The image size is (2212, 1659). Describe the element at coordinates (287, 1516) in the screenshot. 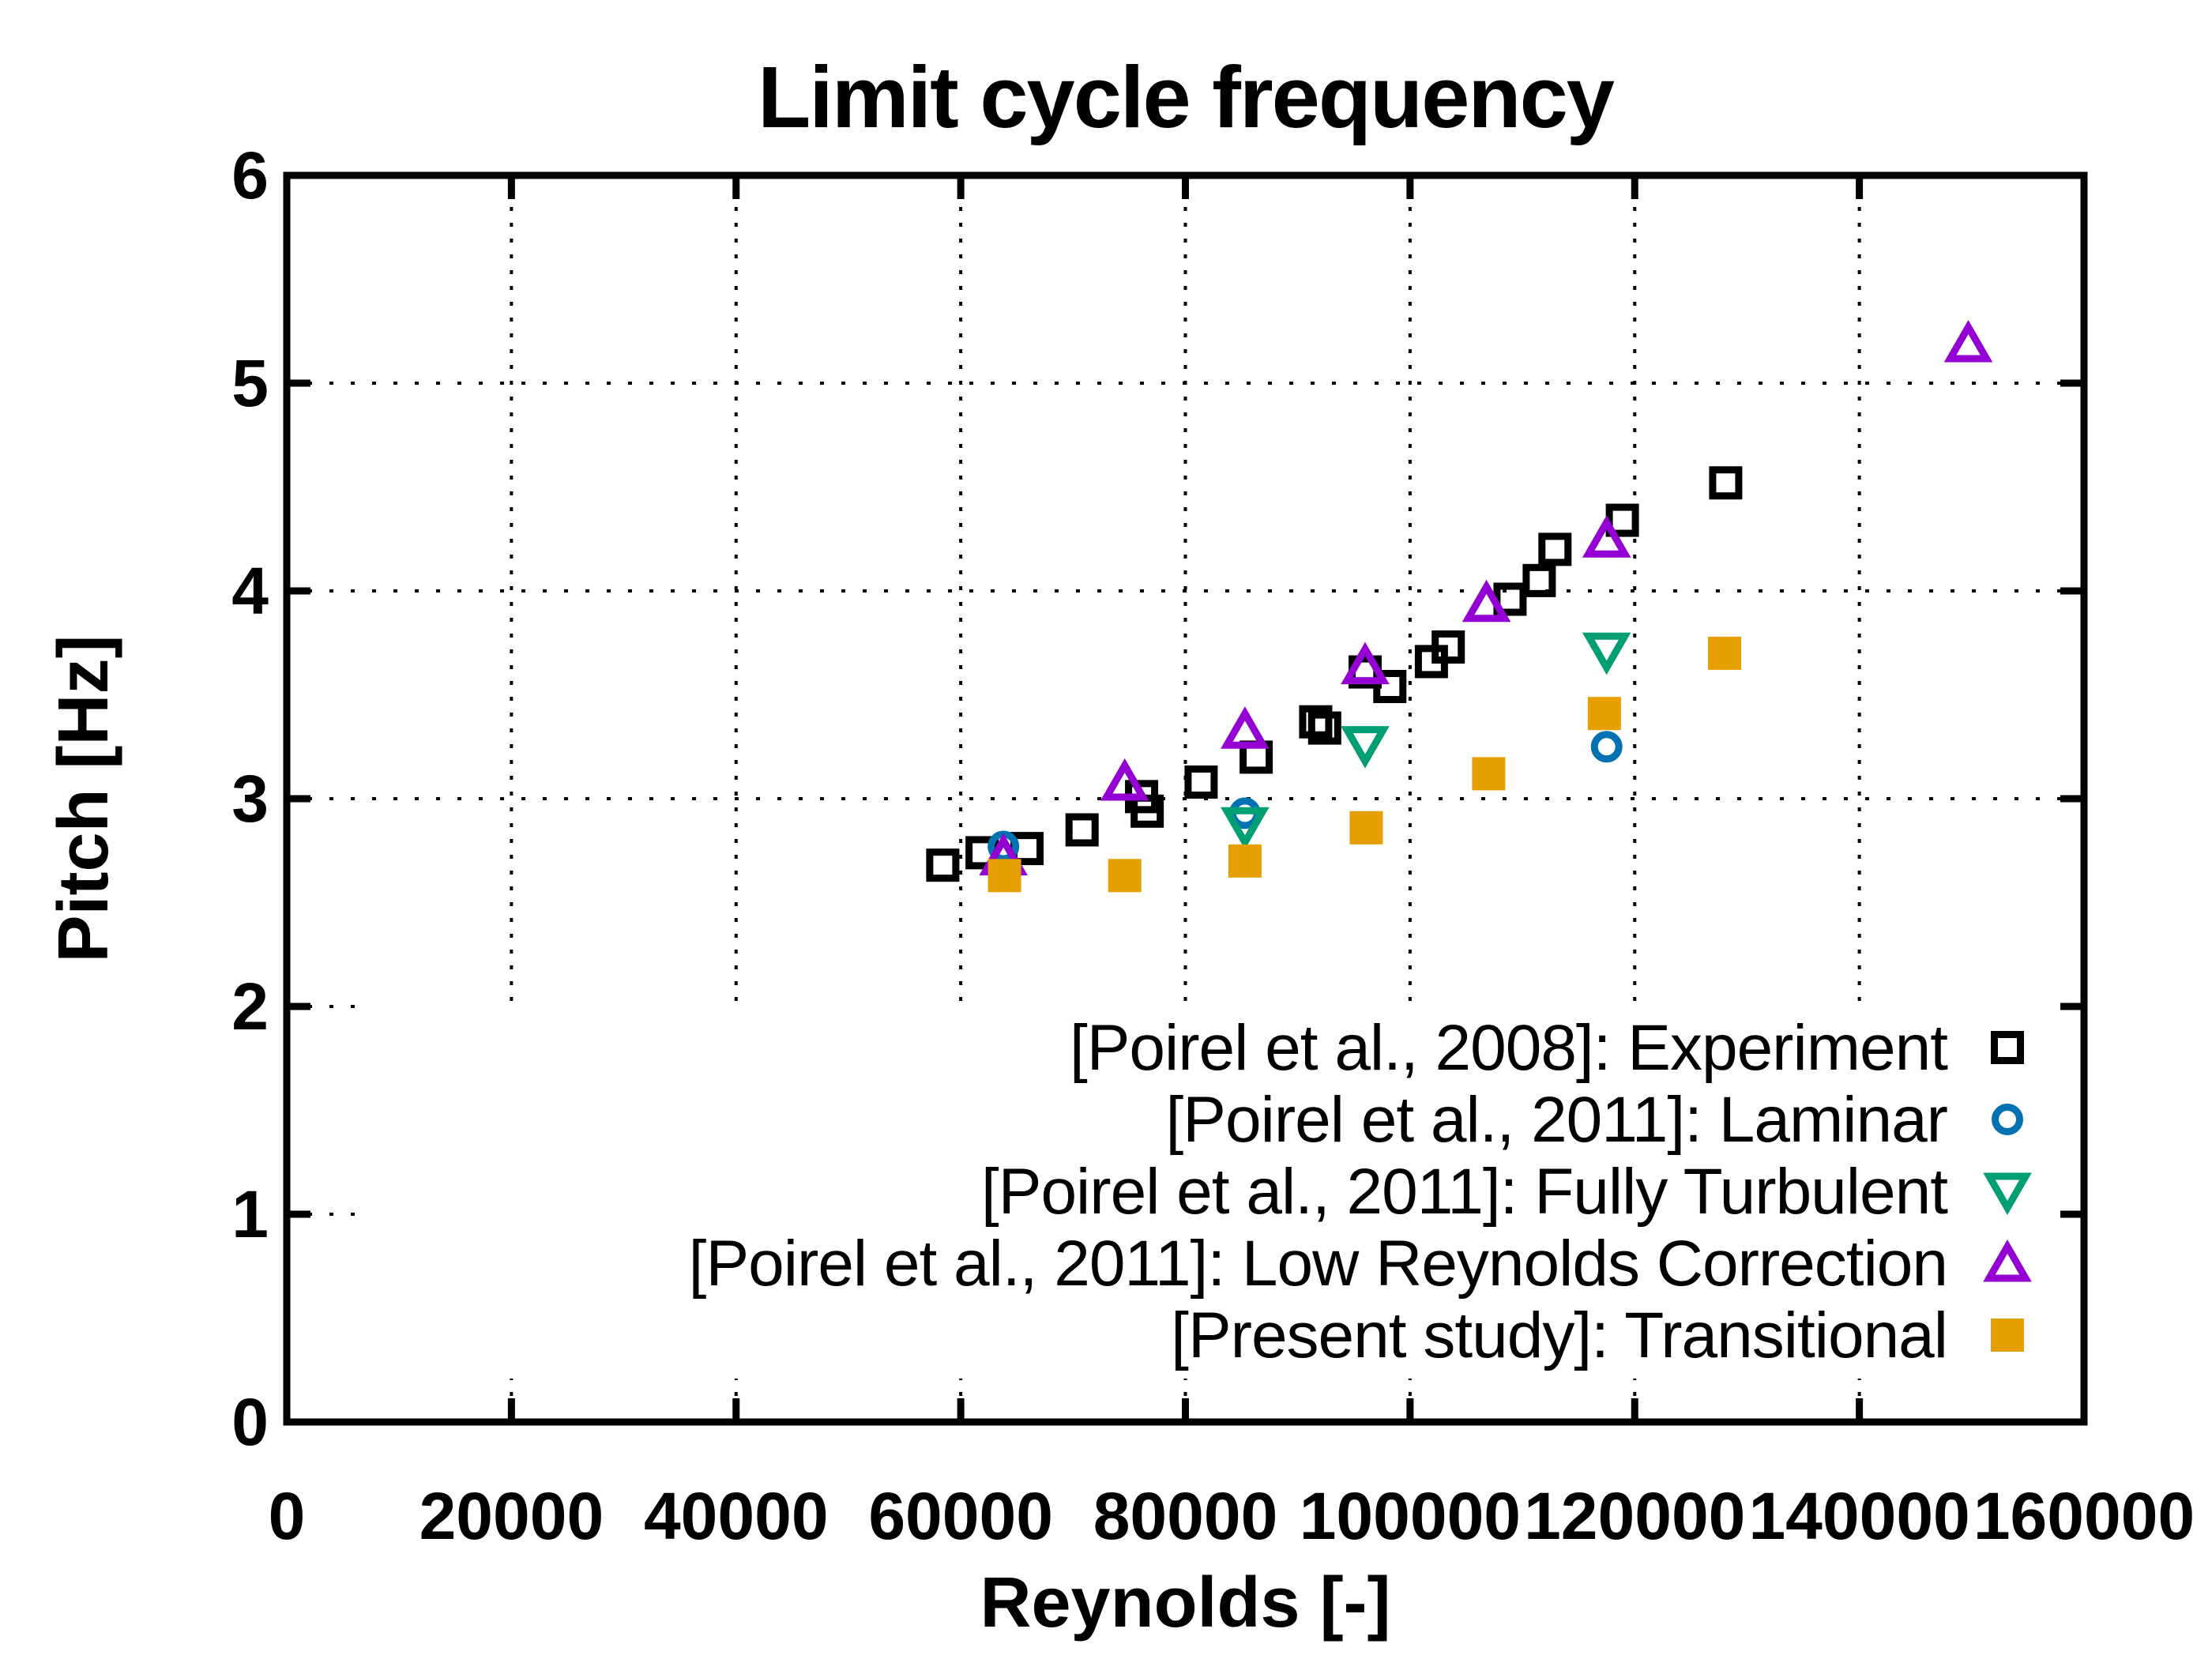

I see `x-tick-label: 0` at that location.